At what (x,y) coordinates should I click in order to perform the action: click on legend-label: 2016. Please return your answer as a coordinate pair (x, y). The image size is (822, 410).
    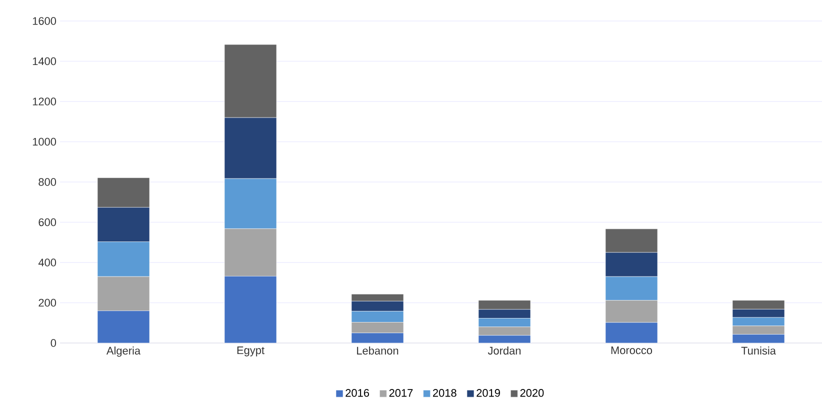
    Looking at the image, I should click on (358, 393).